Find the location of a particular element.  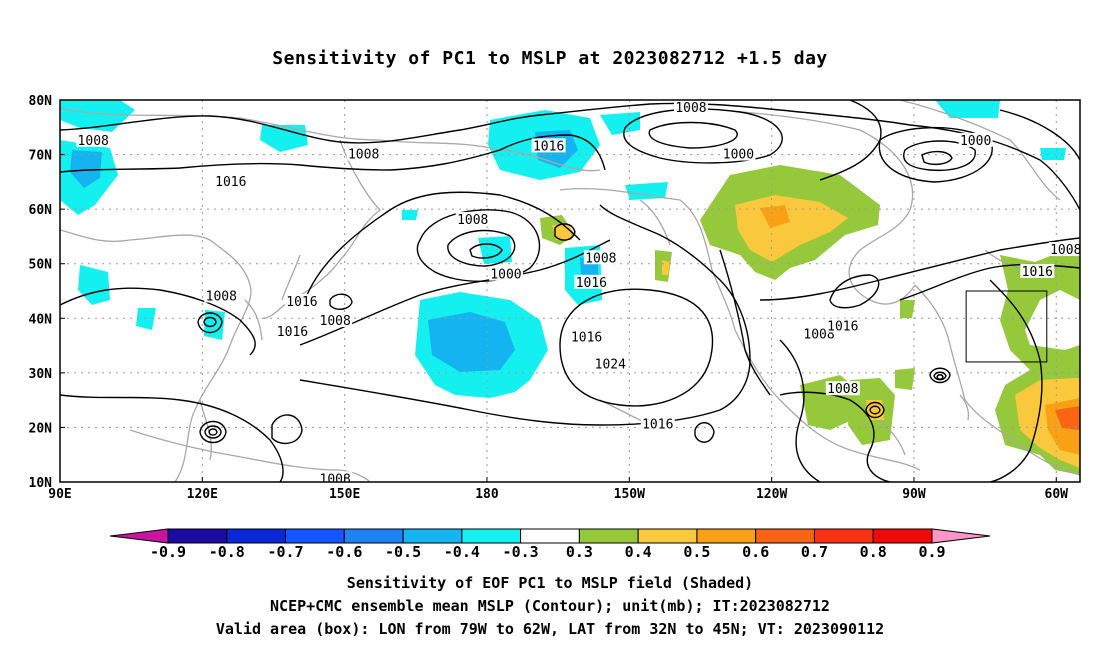

contour-label: 1024 is located at coordinates (610, 365).